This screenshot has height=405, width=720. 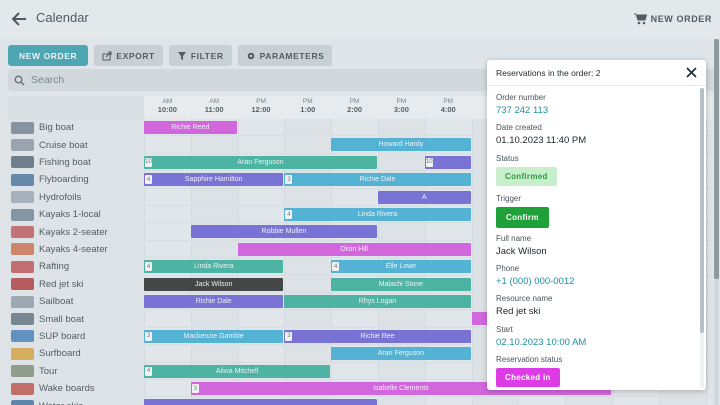 I want to click on time-column-header: PM 12:00, so click(x=261, y=106).